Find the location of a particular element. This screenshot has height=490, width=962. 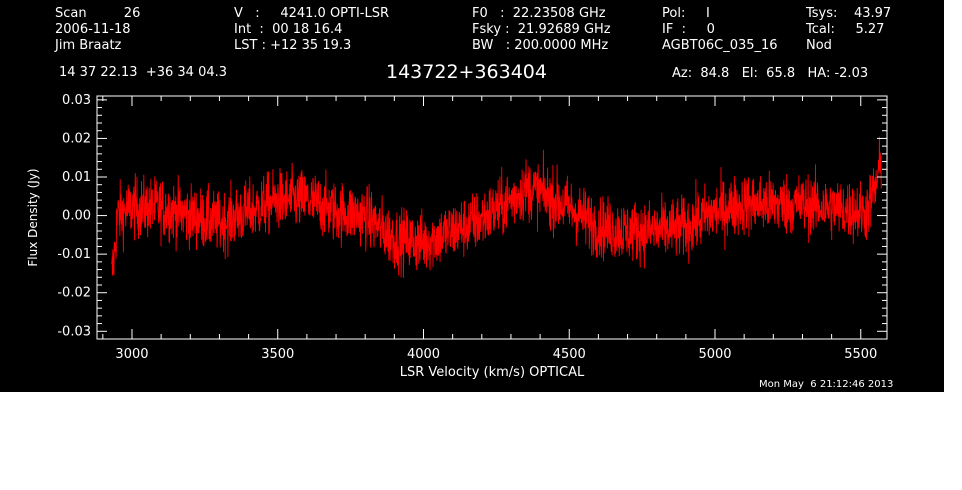

y-tick-label: 0.01 is located at coordinates (76, 177).